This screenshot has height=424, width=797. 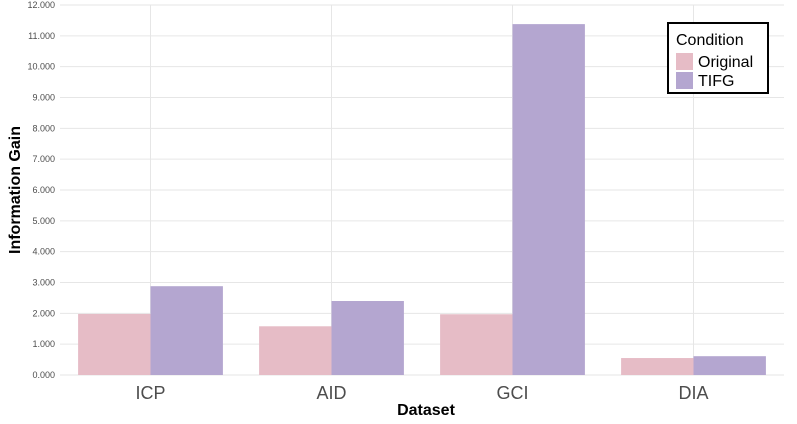 I want to click on y-tick-label: 4.000, so click(x=43, y=252).